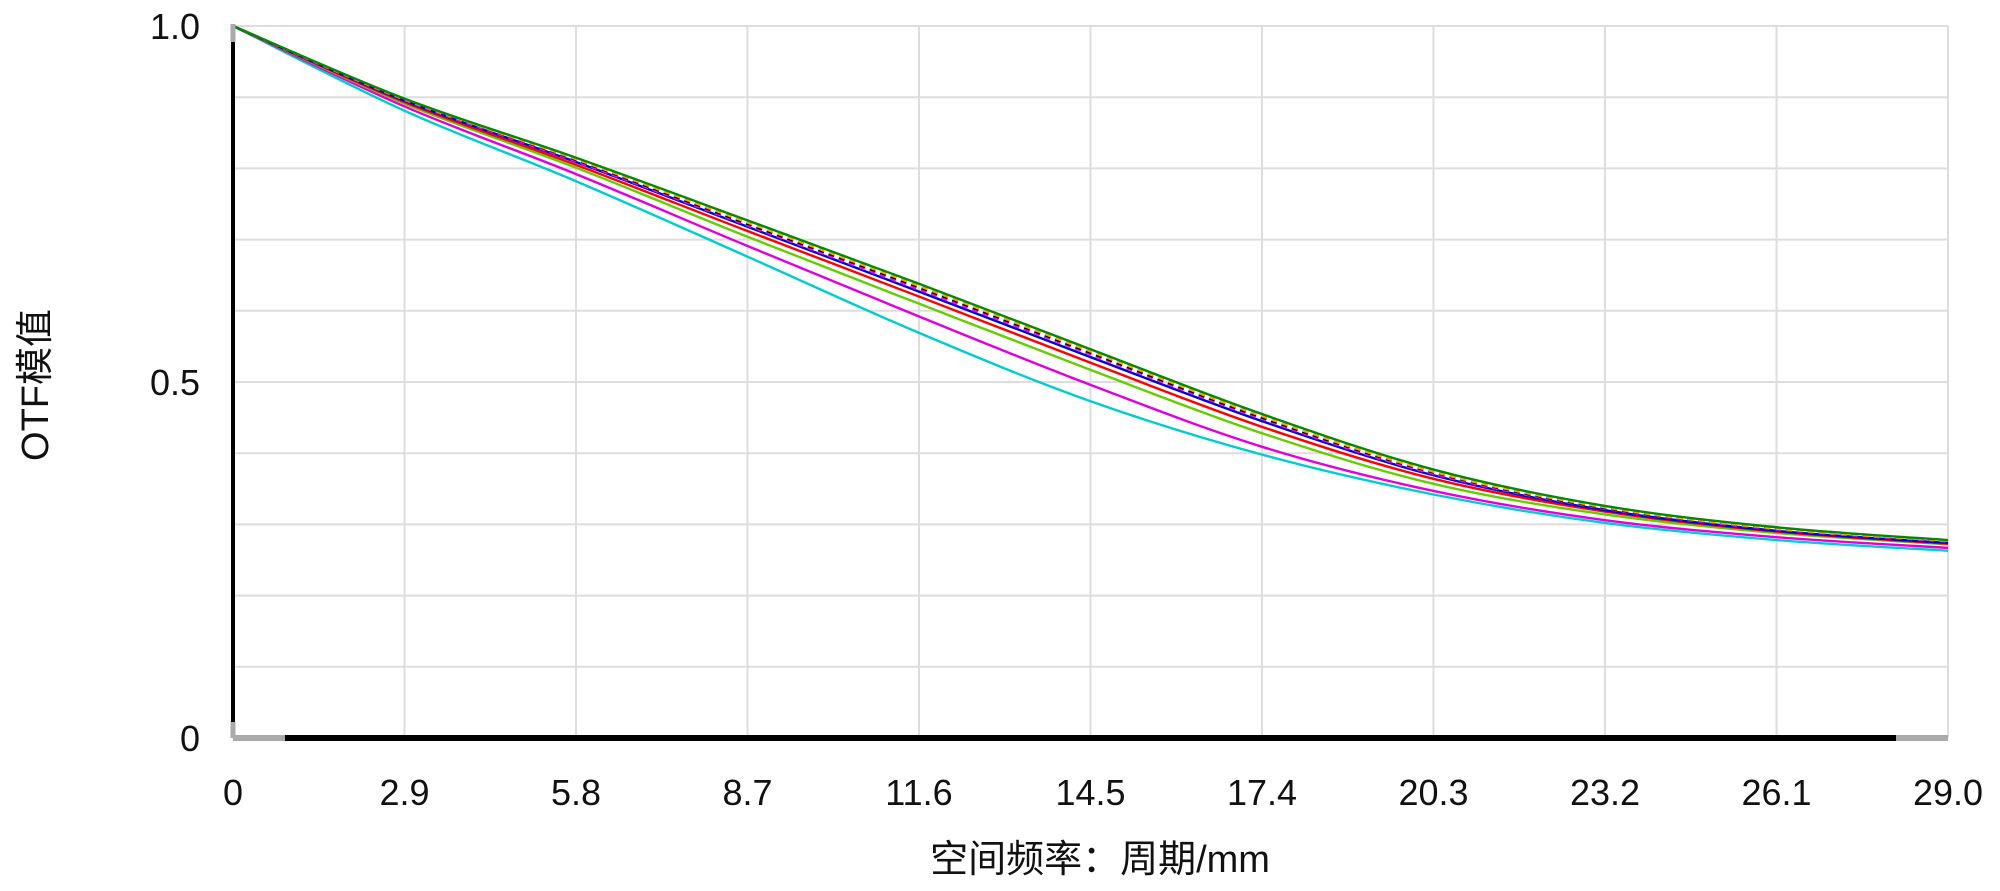 The width and height of the screenshot is (2000, 891). I want to click on x-tick-labels: 0 2.9 5.8 8.7 11.6 14.5 17.4 20.3 23.2 26.1 29.0, so click(1103, 792).